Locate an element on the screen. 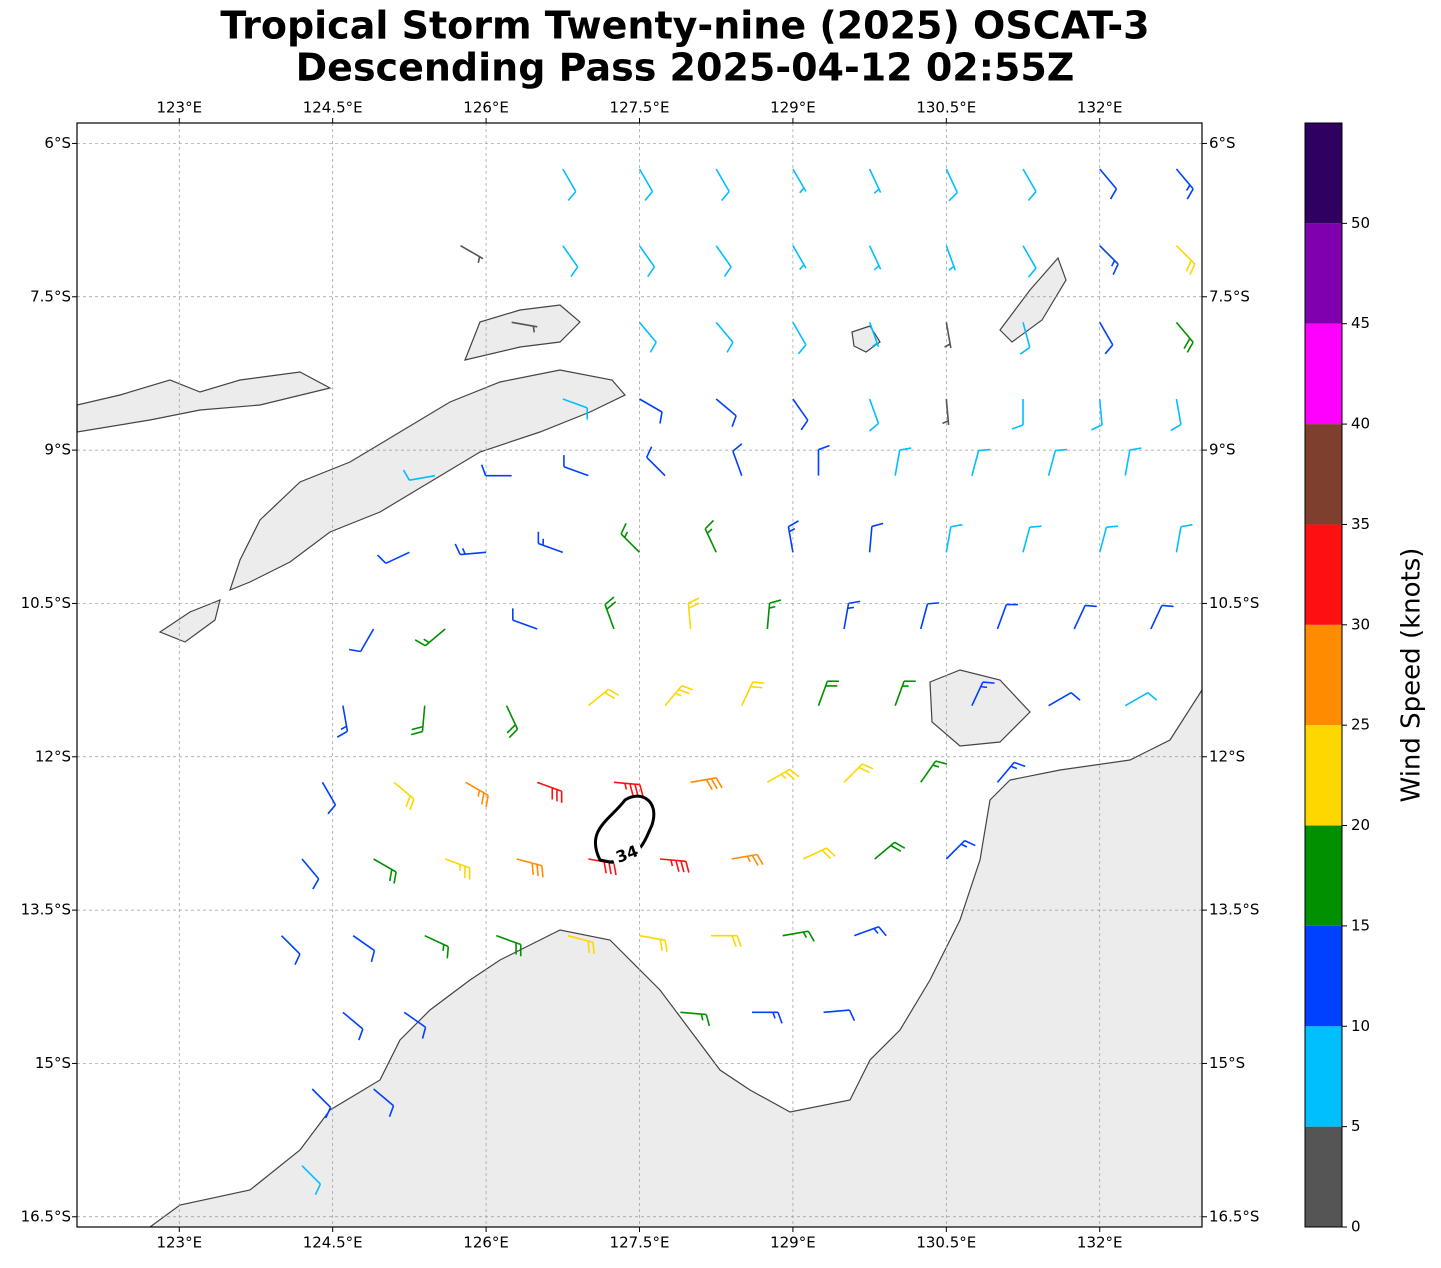 This screenshot has width=1441, height=1268. colorbar-tick-label: 0 is located at coordinates (1356, 1227).